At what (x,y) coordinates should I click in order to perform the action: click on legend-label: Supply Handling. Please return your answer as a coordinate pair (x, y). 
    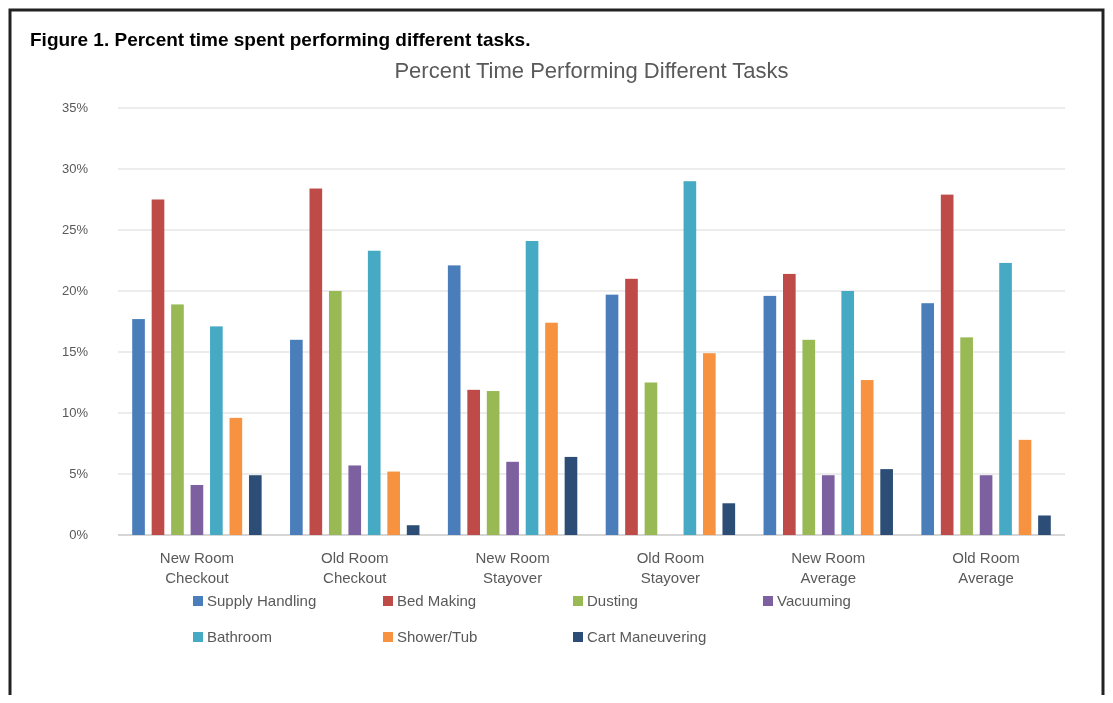
    Looking at the image, I should click on (262, 600).